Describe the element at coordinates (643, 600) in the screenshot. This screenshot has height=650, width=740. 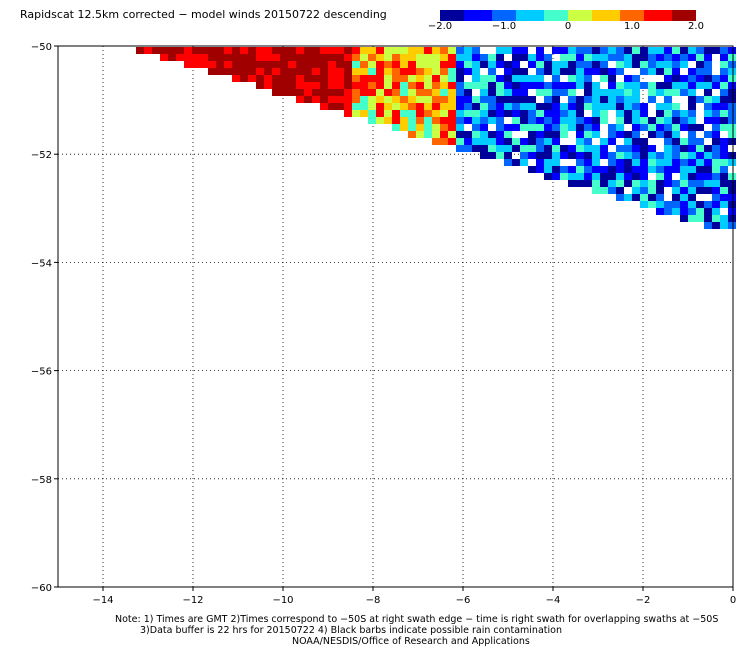
I see `x-tick-label: −2` at that location.